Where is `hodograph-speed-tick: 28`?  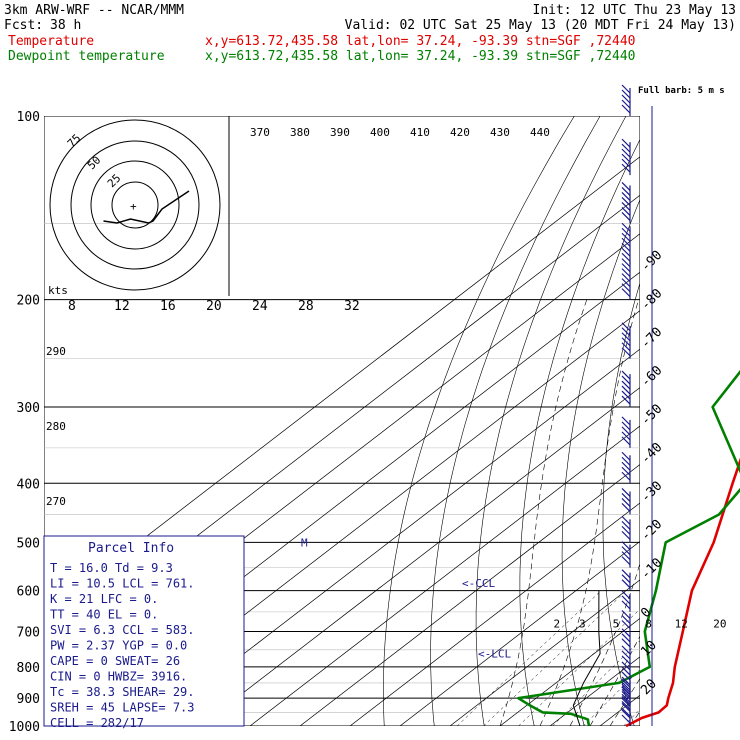 hodograph-speed-tick: 28 is located at coordinates (306, 306).